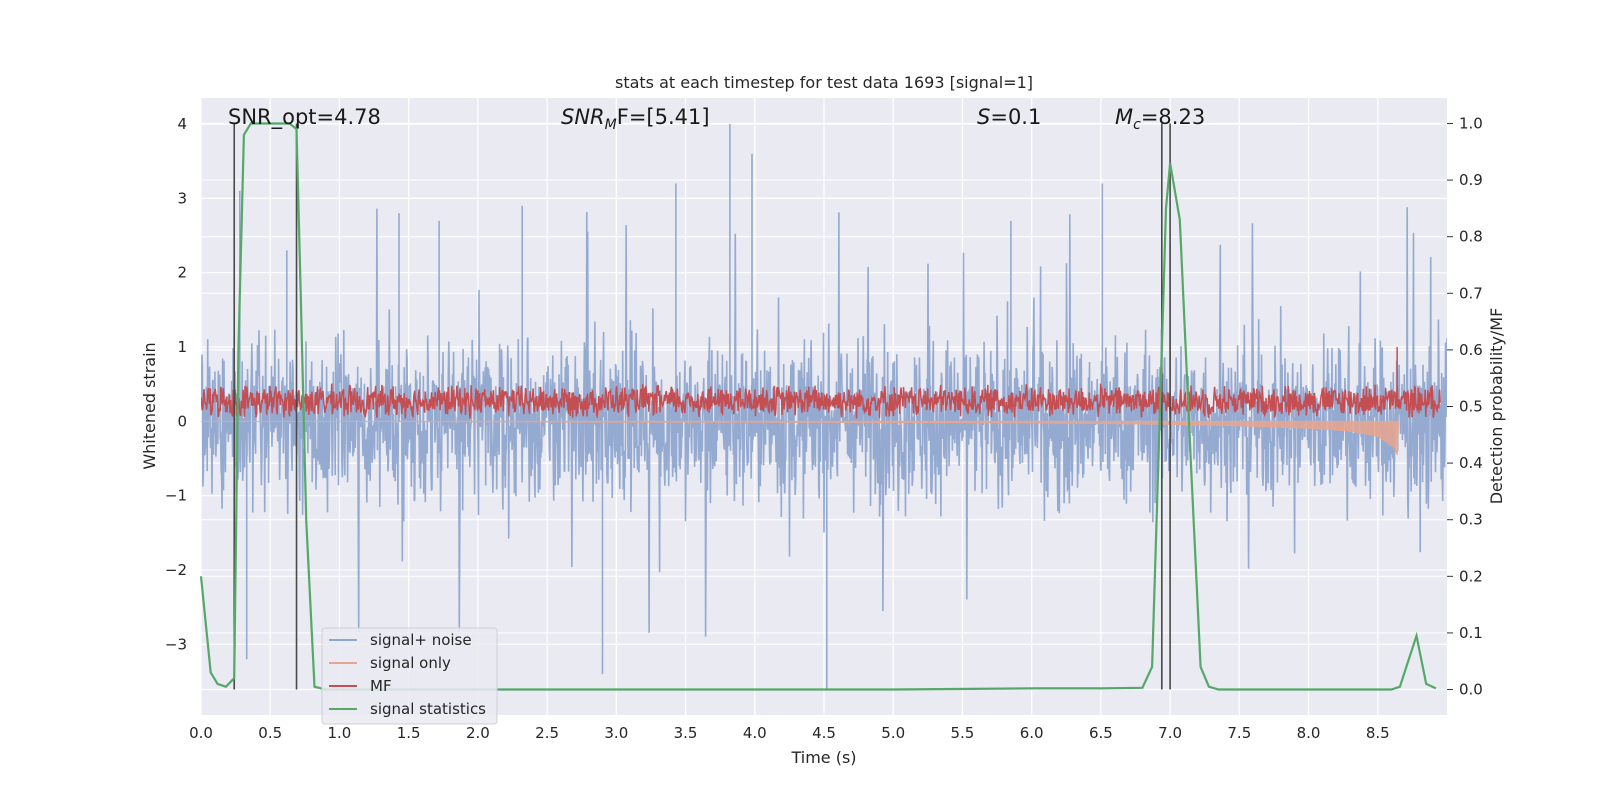 The width and height of the screenshot is (1600, 800). What do you see at coordinates (182, 198) in the screenshot?
I see `y-tick-label: 3` at bounding box center [182, 198].